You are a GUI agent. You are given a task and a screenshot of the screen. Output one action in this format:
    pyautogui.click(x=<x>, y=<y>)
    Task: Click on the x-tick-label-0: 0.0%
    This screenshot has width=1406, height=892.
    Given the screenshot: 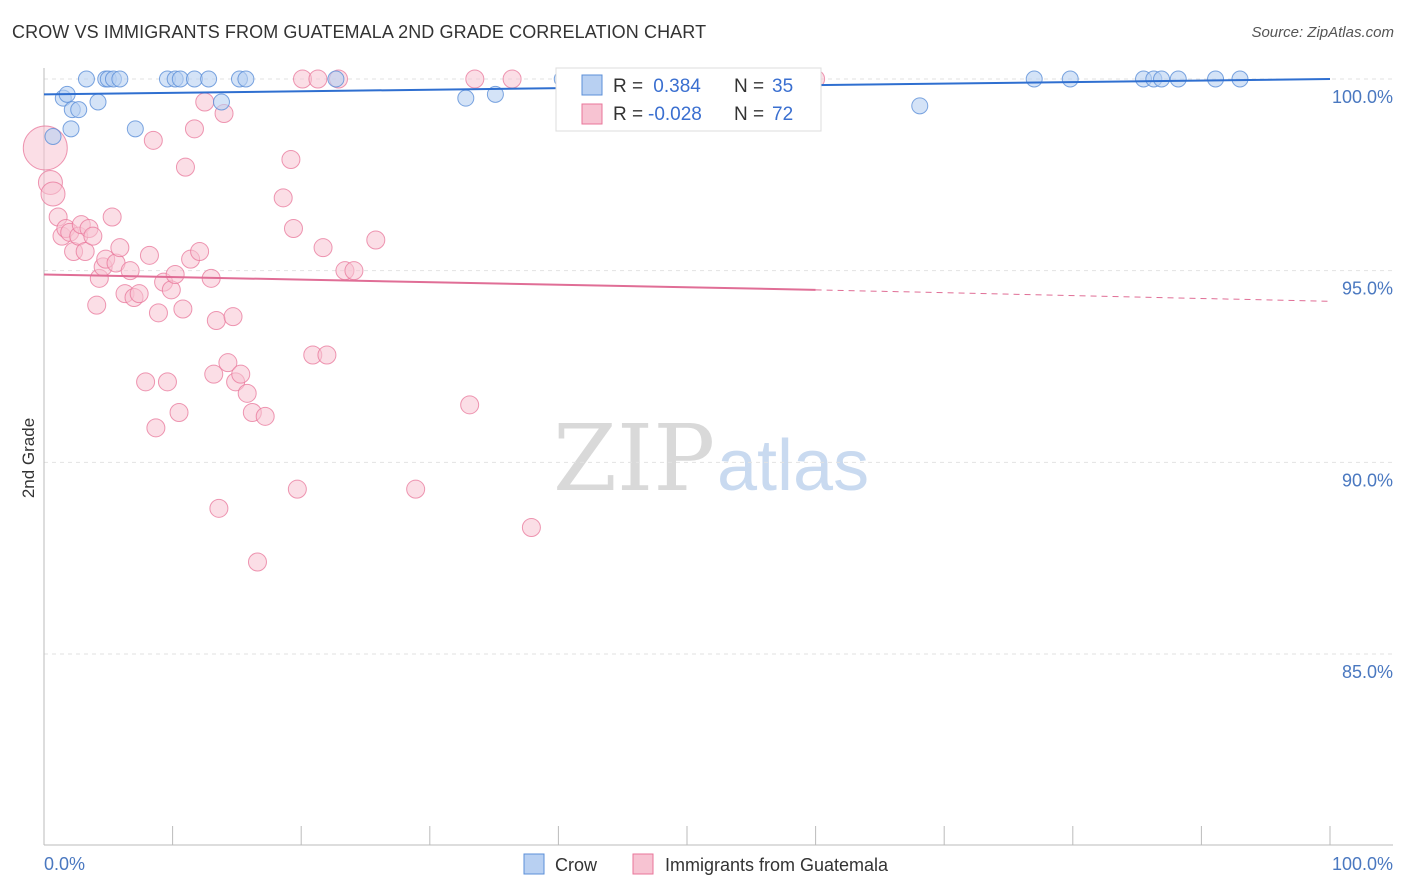 What is the action you would take?
    pyautogui.click(x=64, y=864)
    